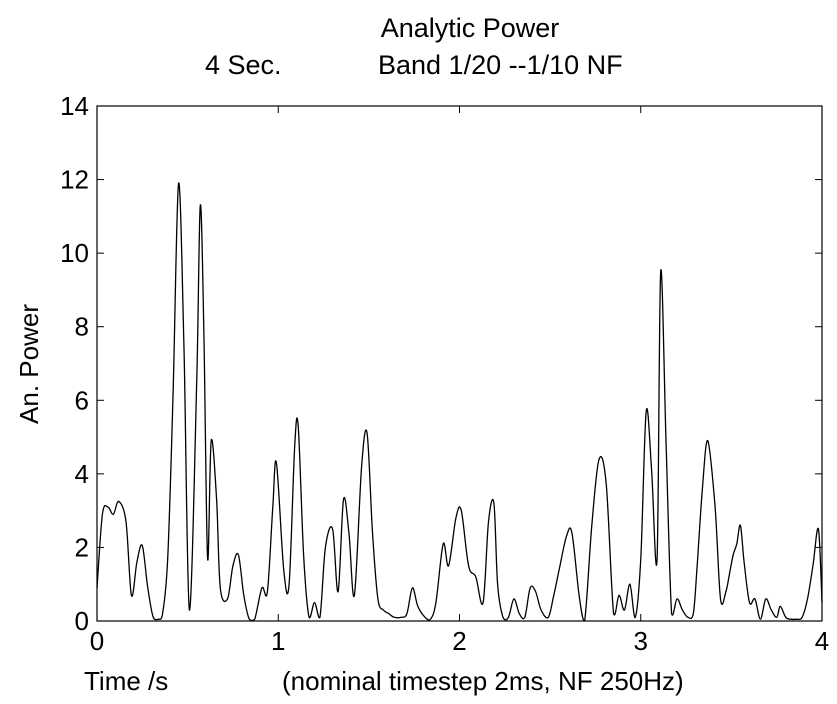  Describe the element at coordinates (82, 327) in the screenshot. I see `y-tick-label: 8` at that location.